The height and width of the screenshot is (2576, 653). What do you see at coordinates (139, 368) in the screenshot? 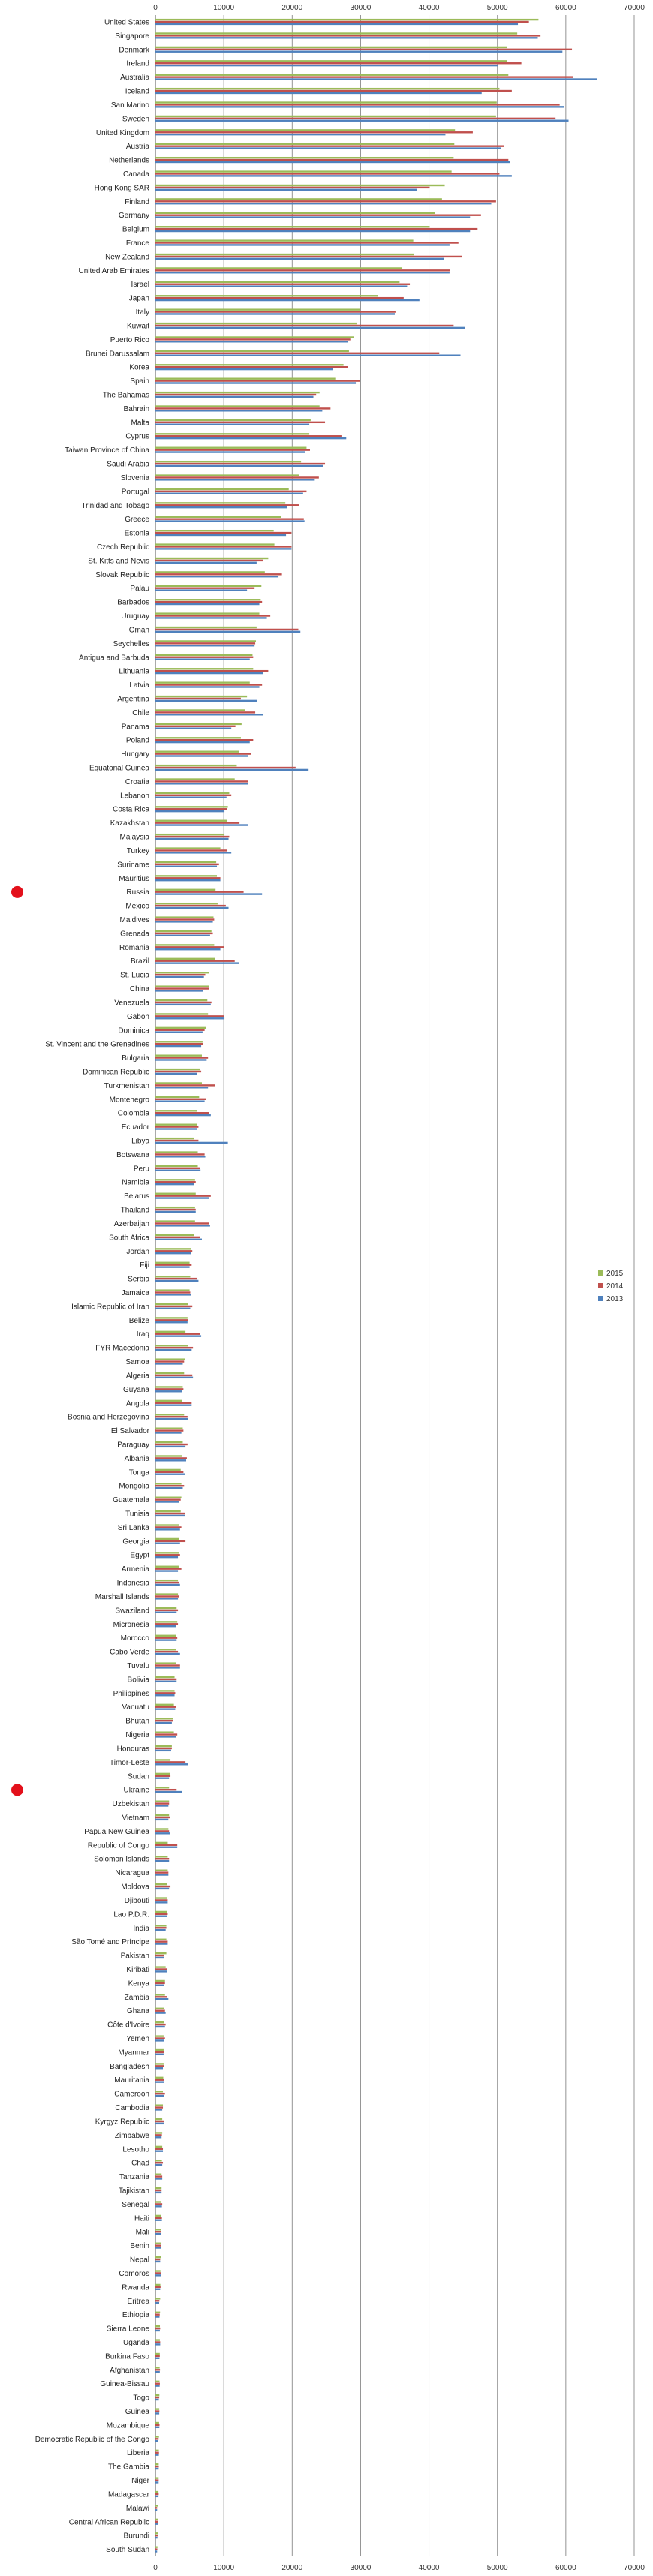
I see `category-label: Korea` at bounding box center [139, 368].